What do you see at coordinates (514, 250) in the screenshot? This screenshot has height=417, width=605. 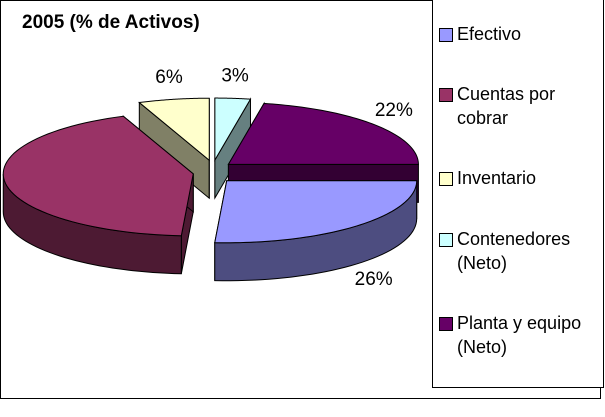 I see `legend-label: Contenedores (Neto)` at bounding box center [514, 250].